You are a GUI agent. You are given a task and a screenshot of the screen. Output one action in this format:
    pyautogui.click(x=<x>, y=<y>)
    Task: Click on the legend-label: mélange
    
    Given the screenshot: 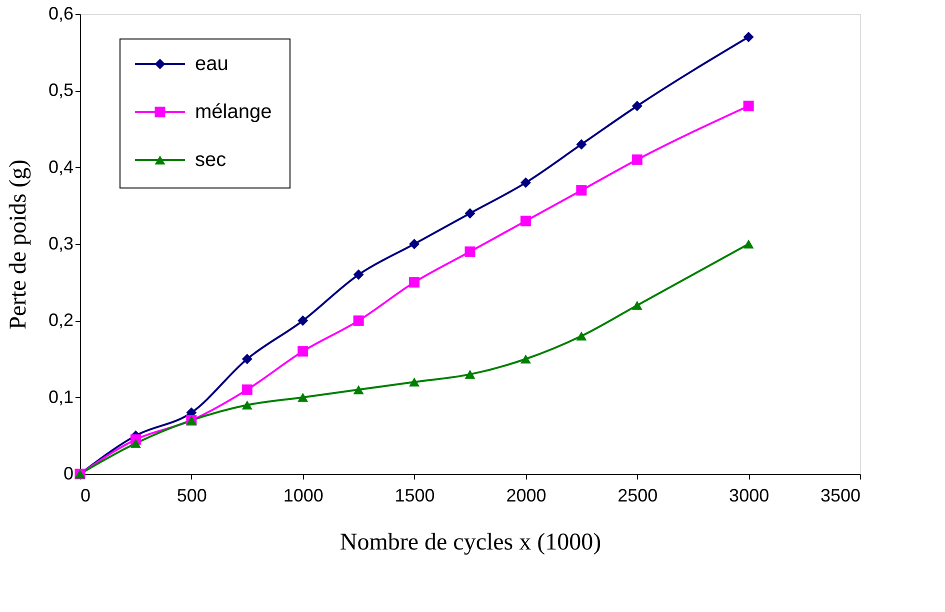 What is the action you would take?
    pyautogui.click(x=233, y=112)
    